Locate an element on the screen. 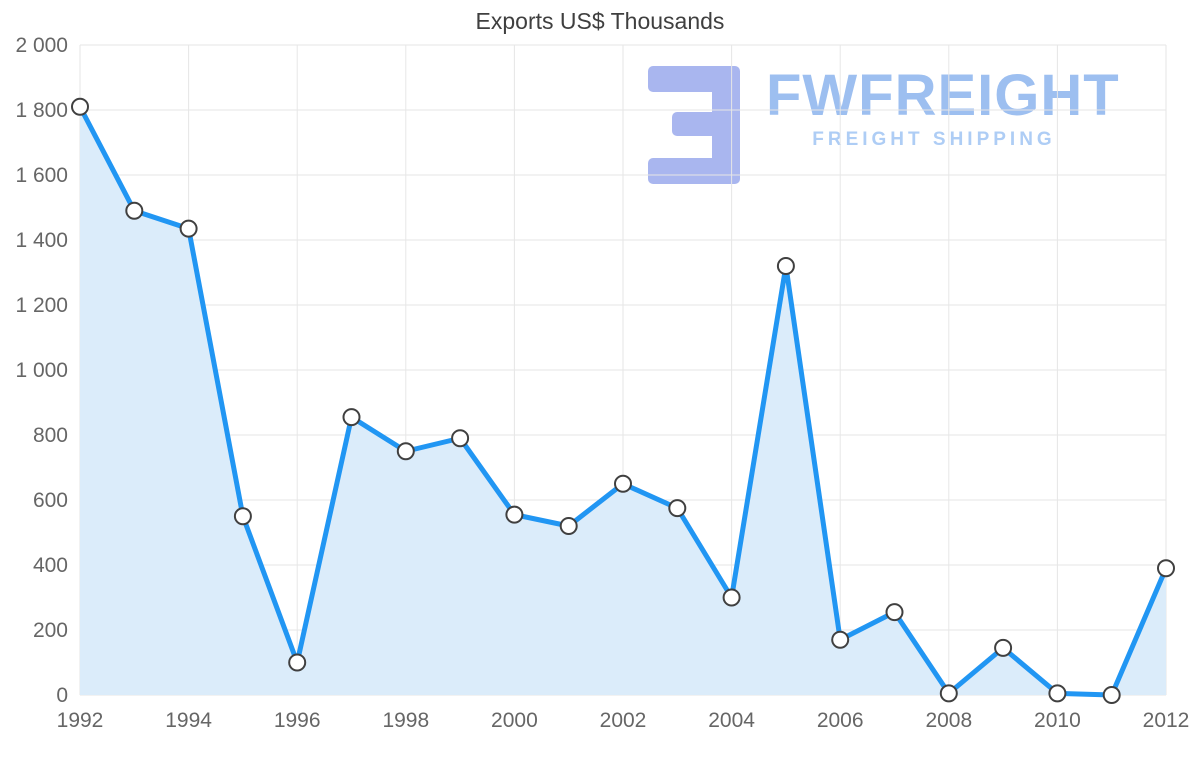  x-axis-tick-label: 2000 is located at coordinates (514, 720).